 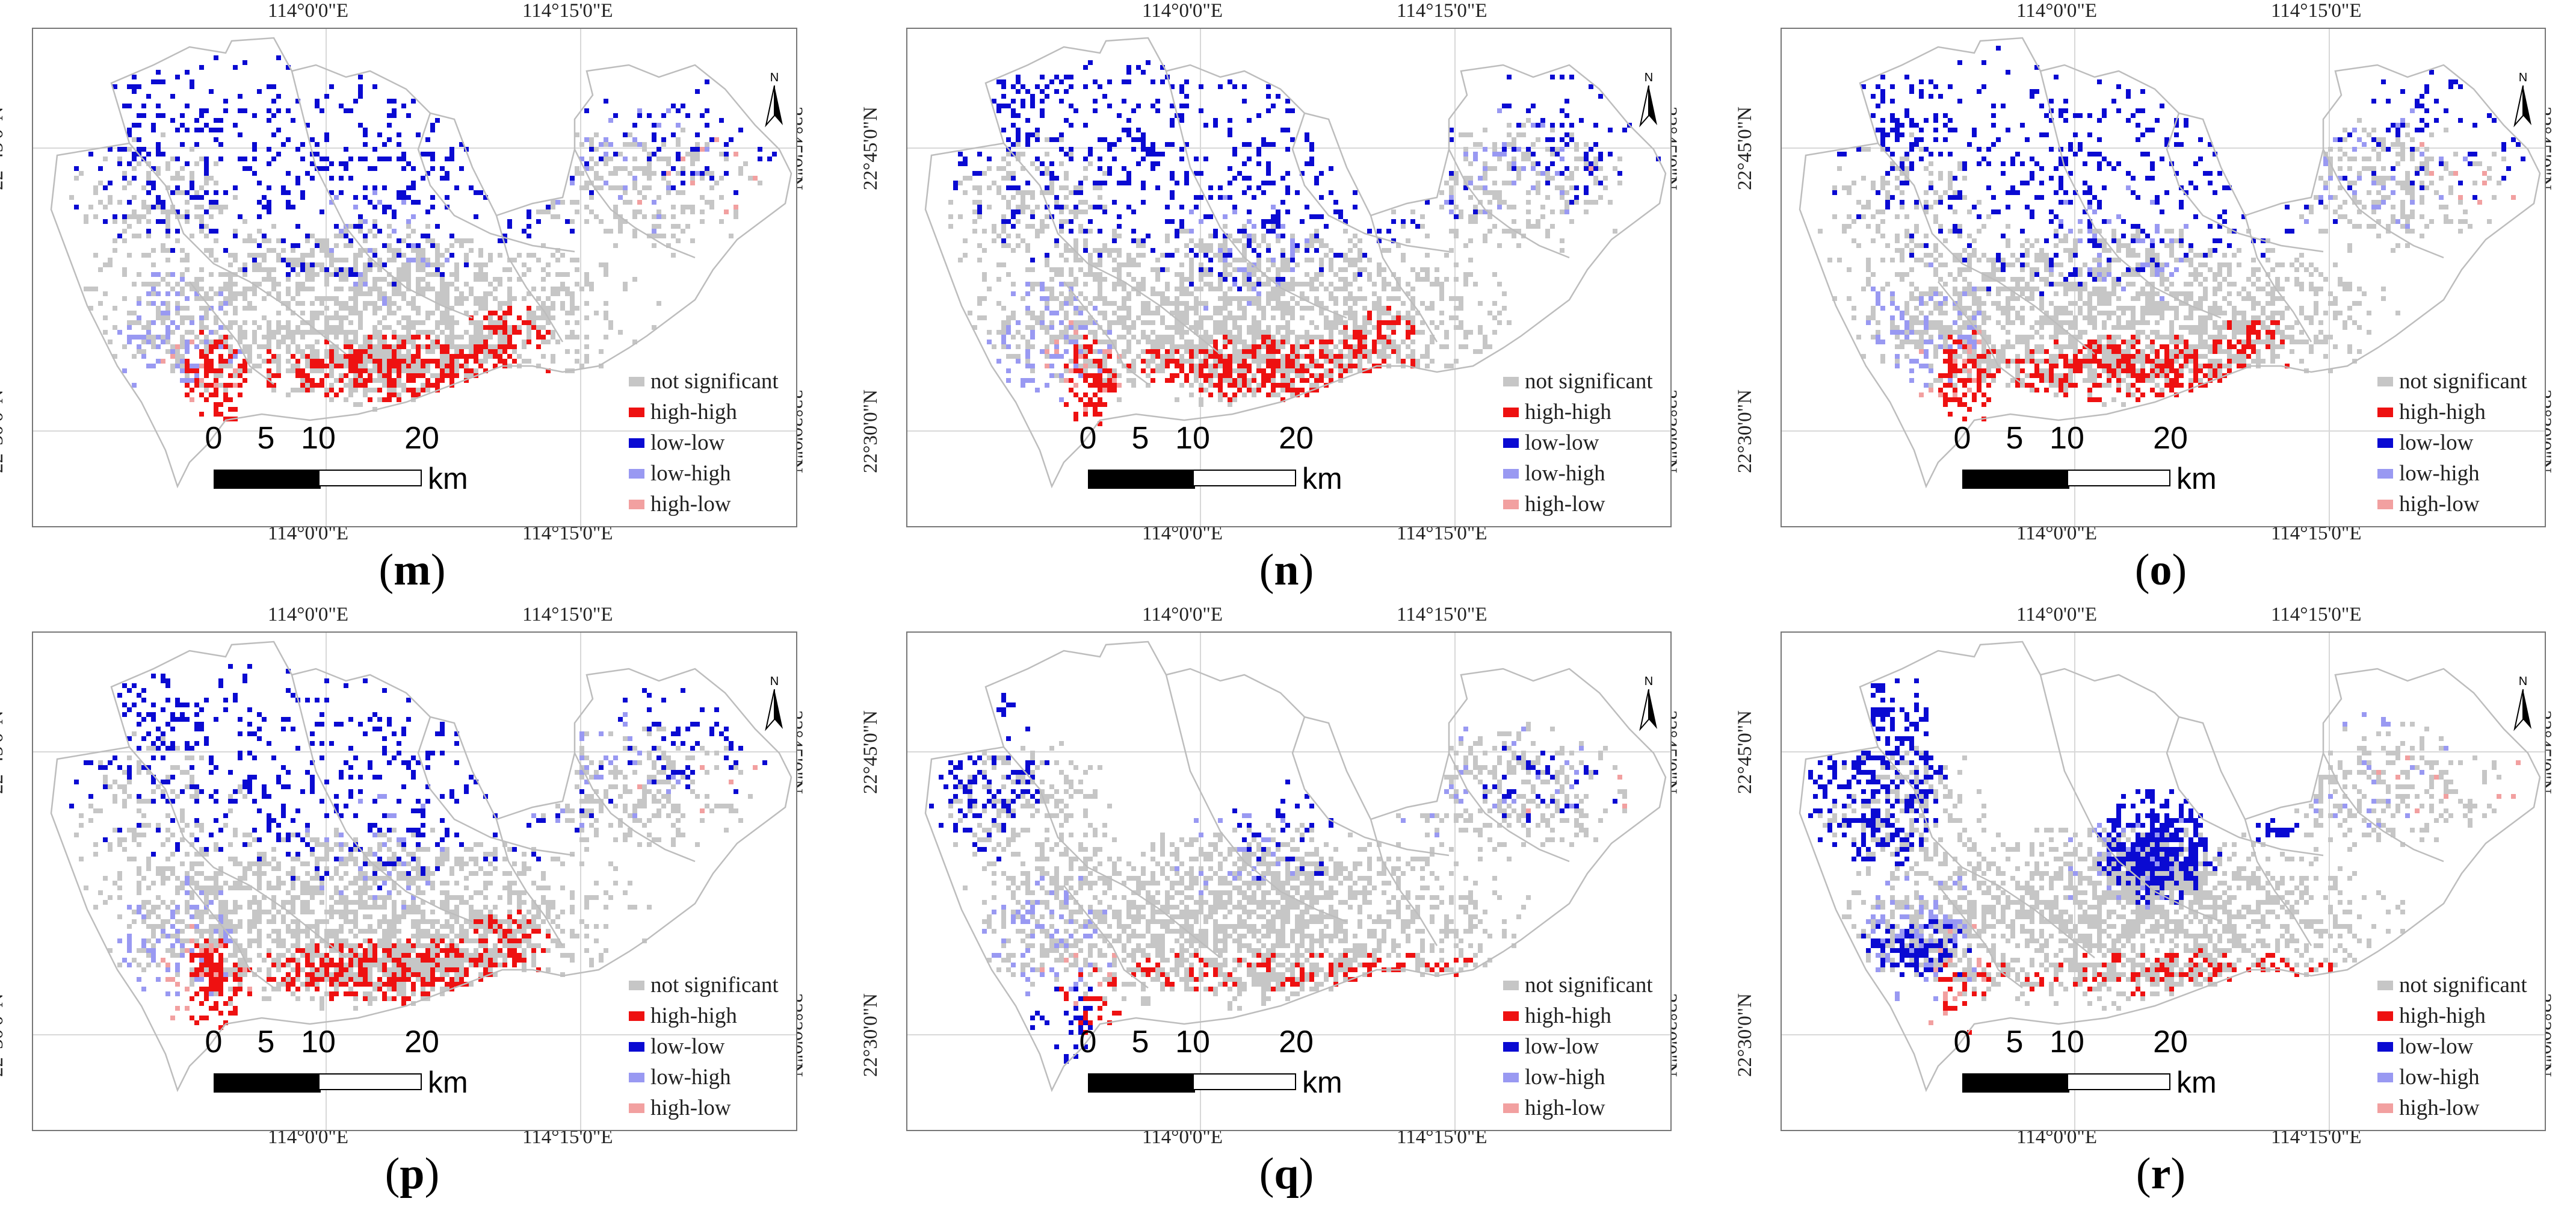 What do you see at coordinates (1586, 412) in the screenshot?
I see `legend-item: high-high` at bounding box center [1586, 412].